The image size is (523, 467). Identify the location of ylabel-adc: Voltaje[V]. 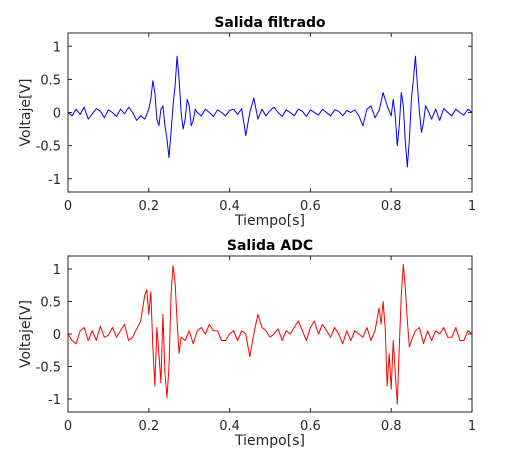
(26, 334).